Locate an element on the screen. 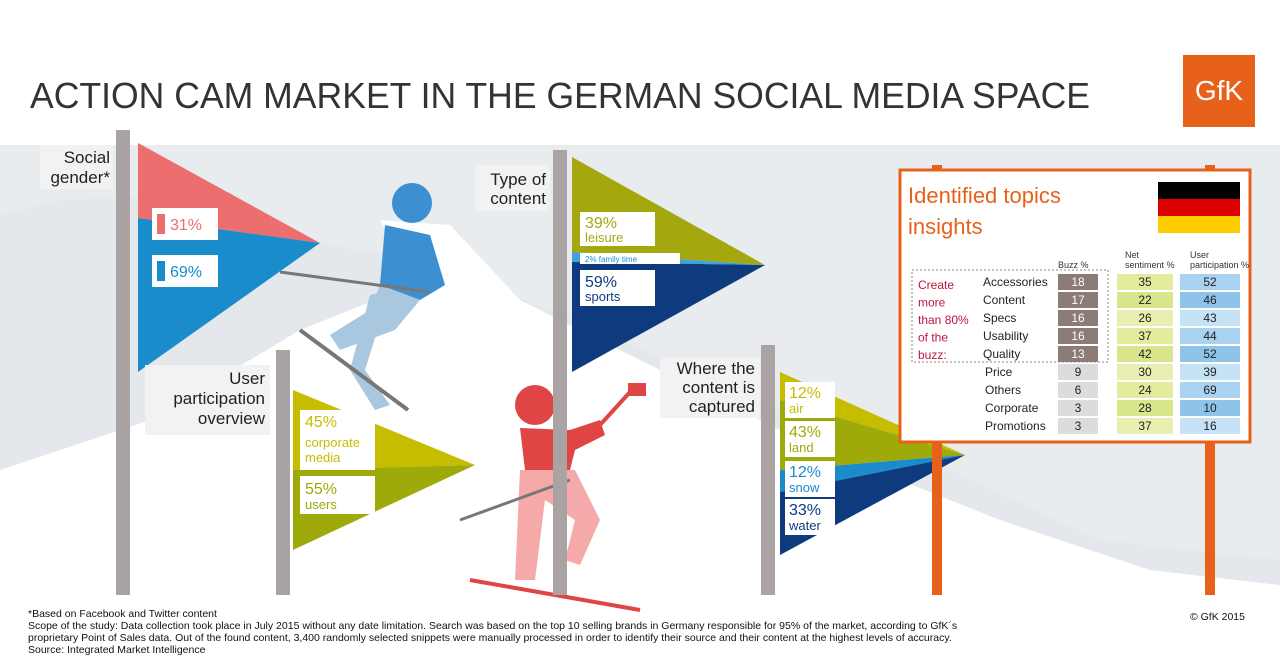  table-value: 52 is located at coordinates (1210, 354).